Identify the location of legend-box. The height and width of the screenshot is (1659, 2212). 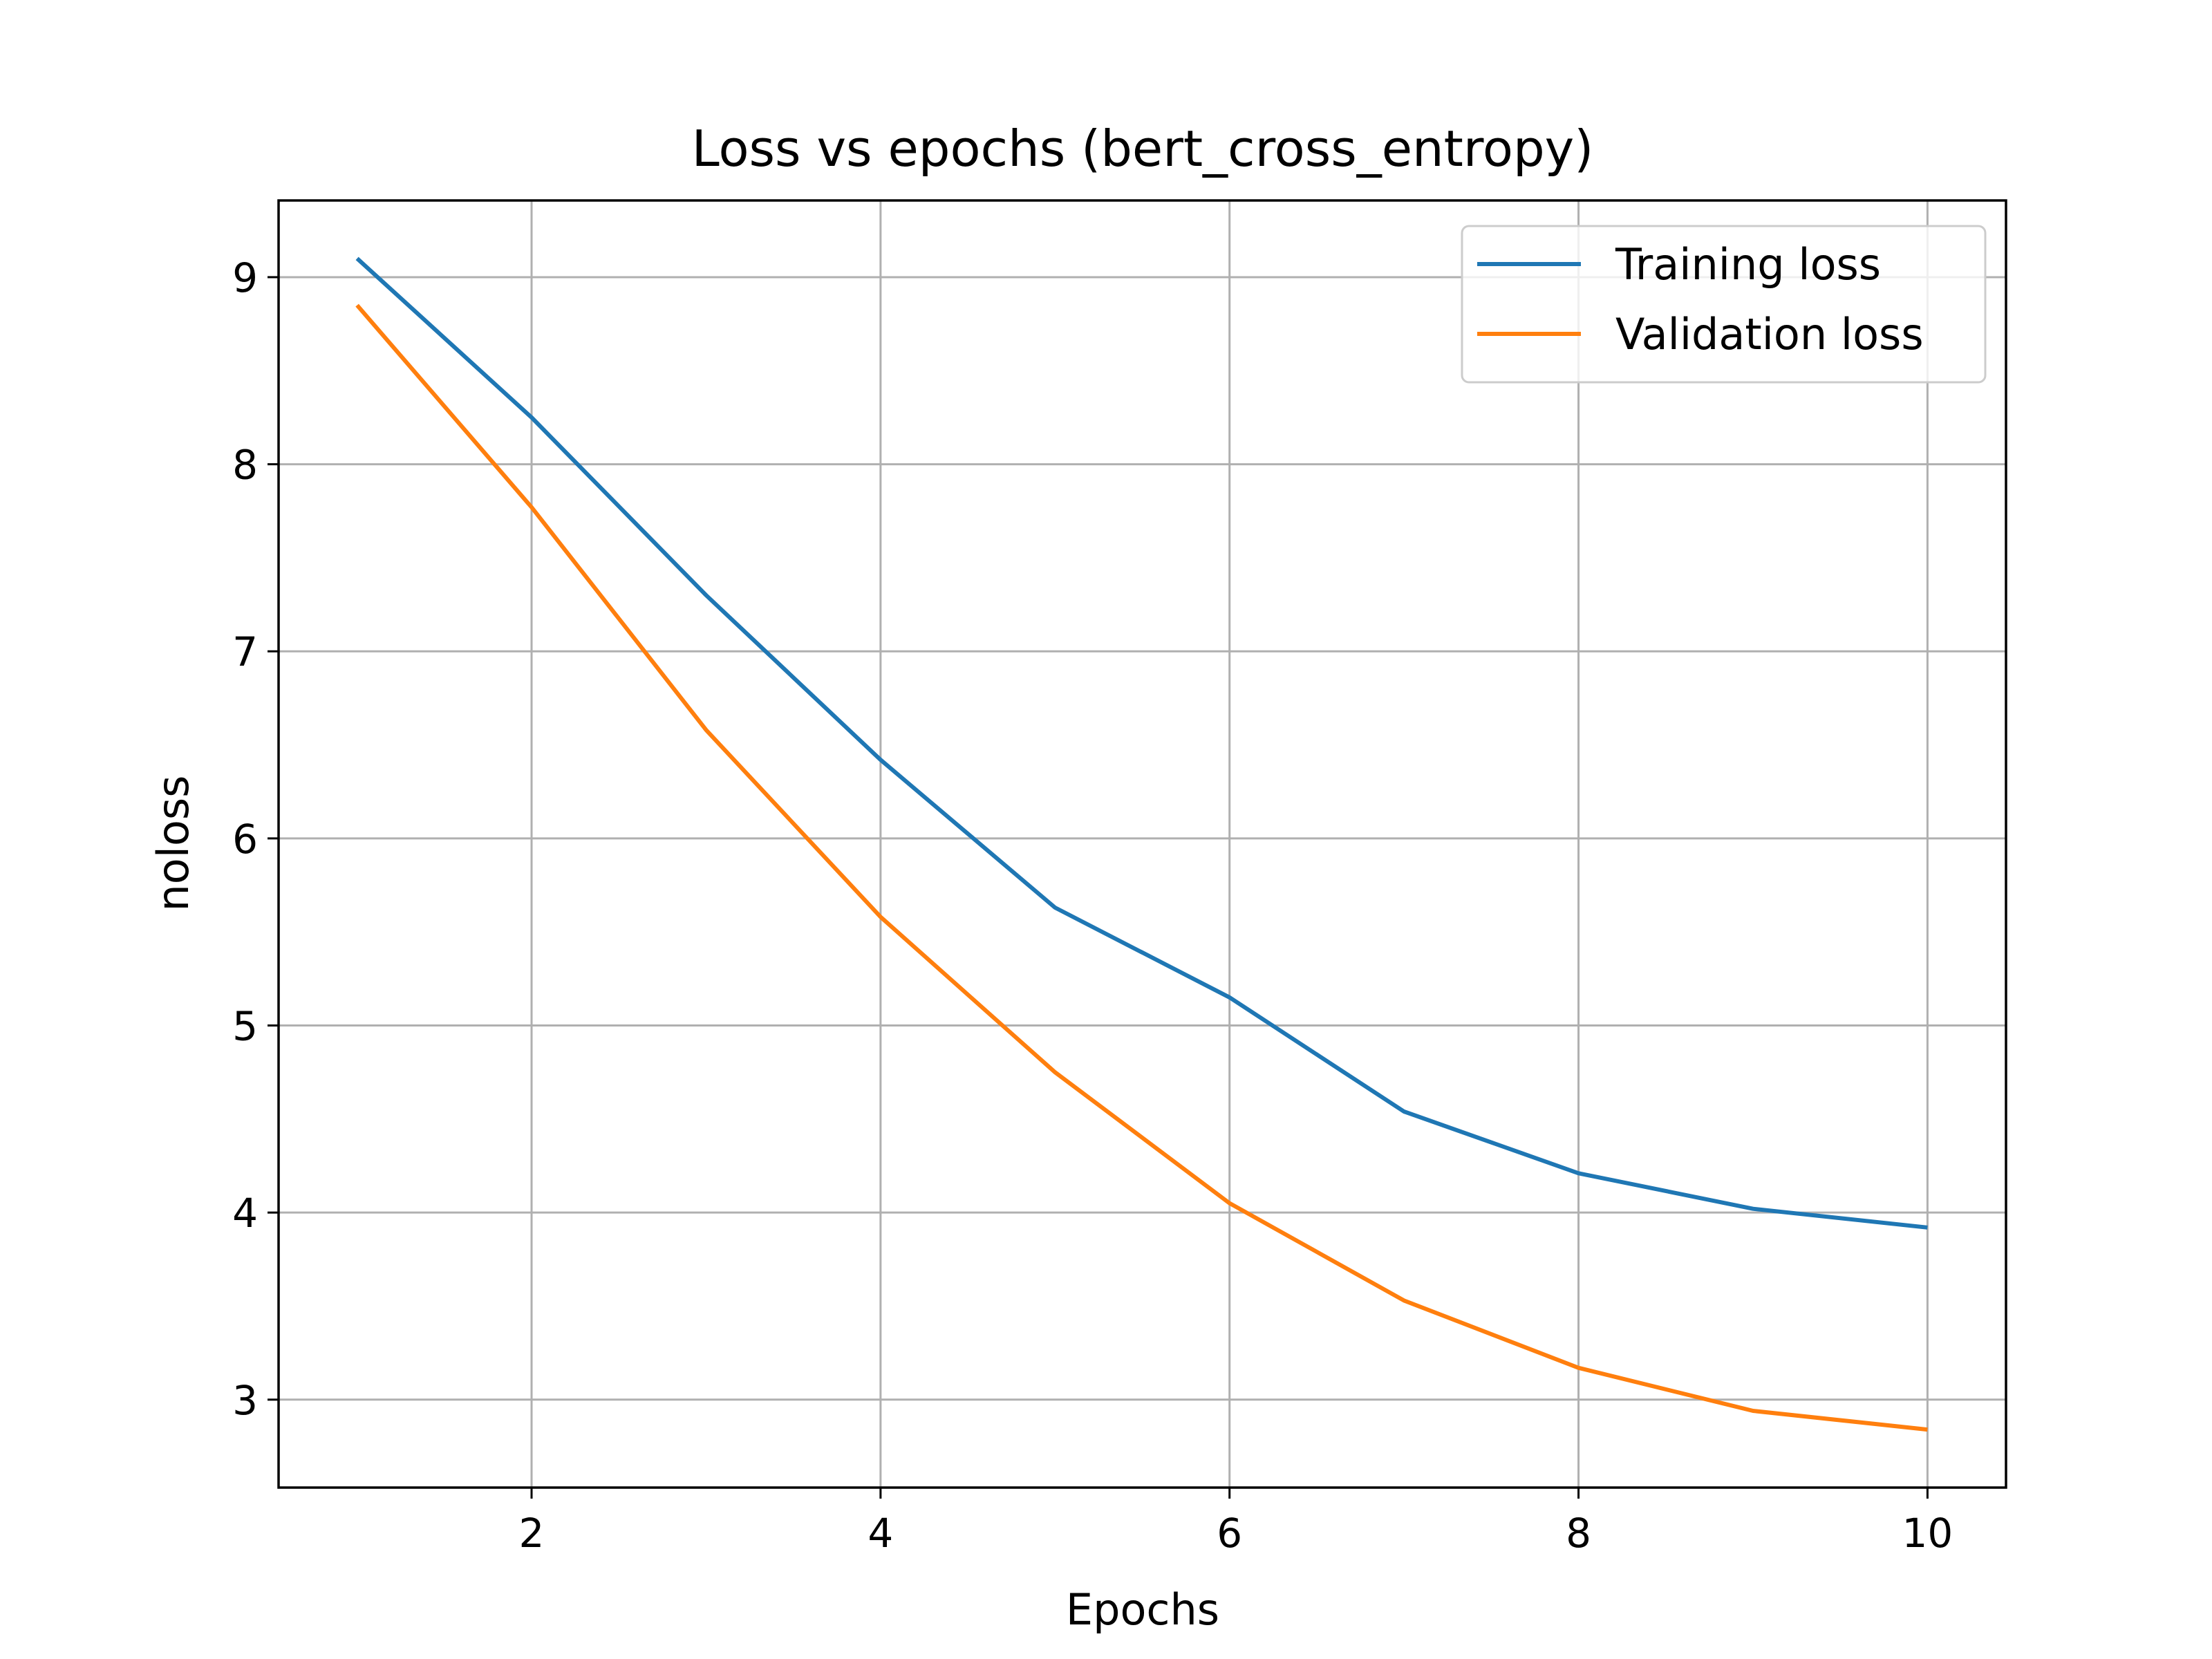
(1724, 304).